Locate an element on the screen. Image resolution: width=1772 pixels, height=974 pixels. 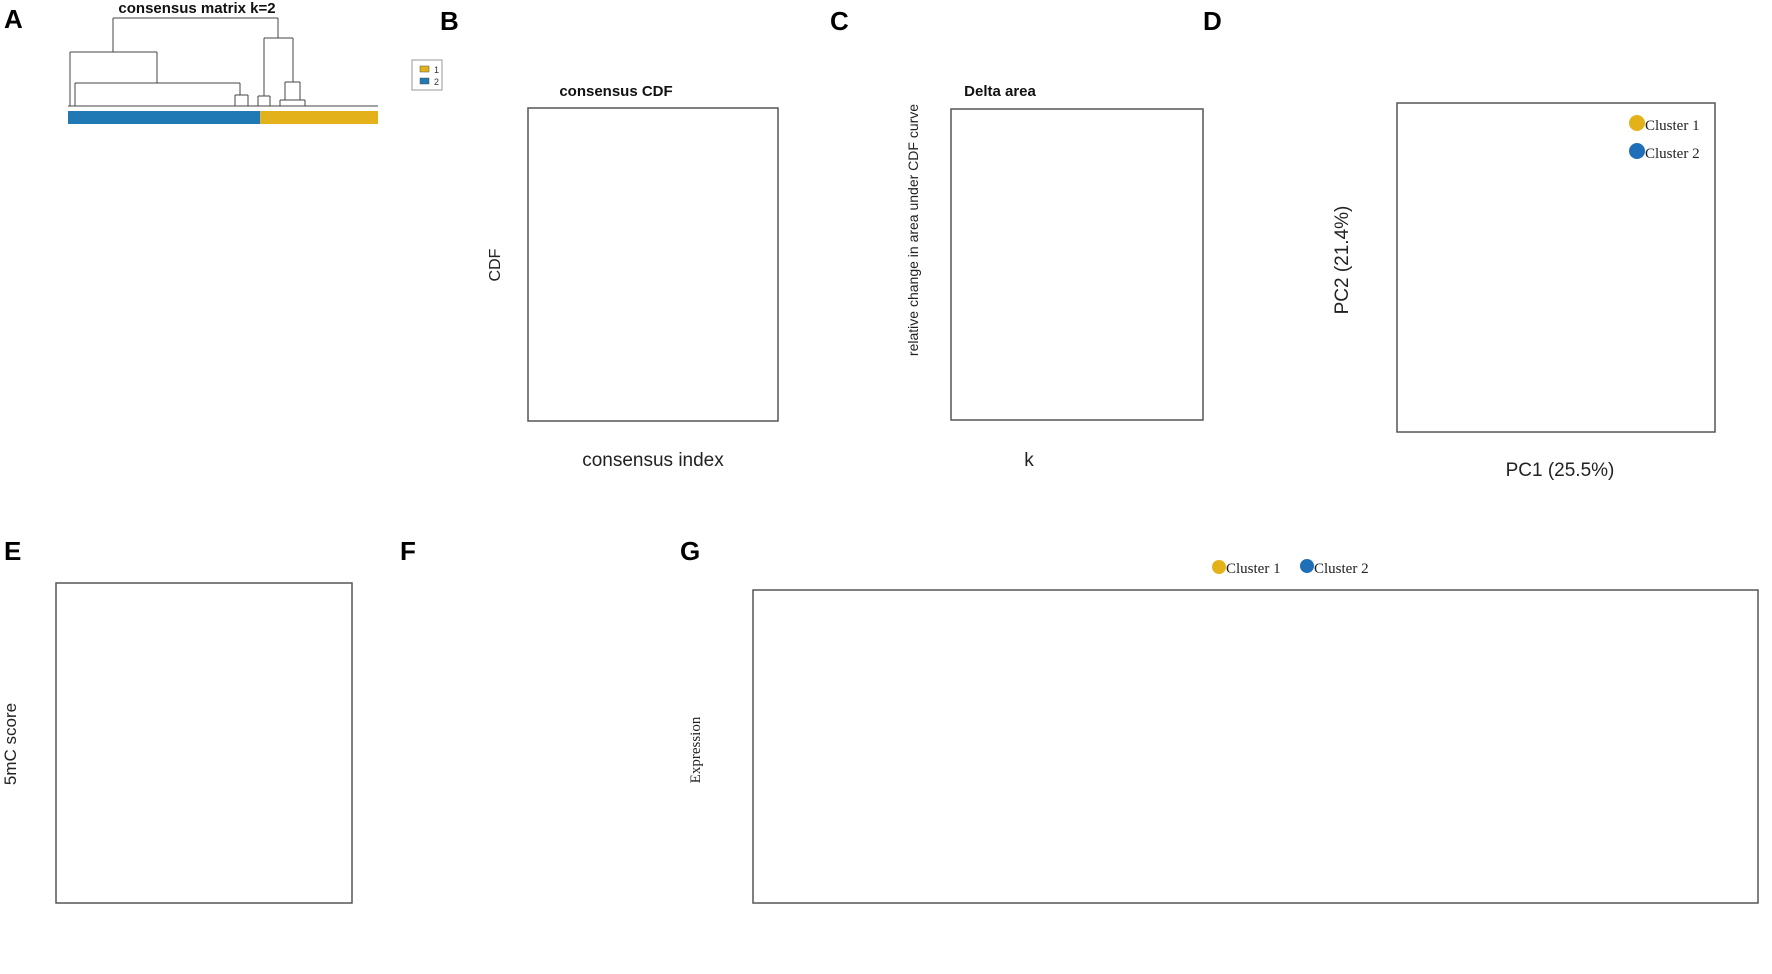
panel-a-consensus-matrix: consensus matrix k=2 1 2 is located at coordinates (255, 62).